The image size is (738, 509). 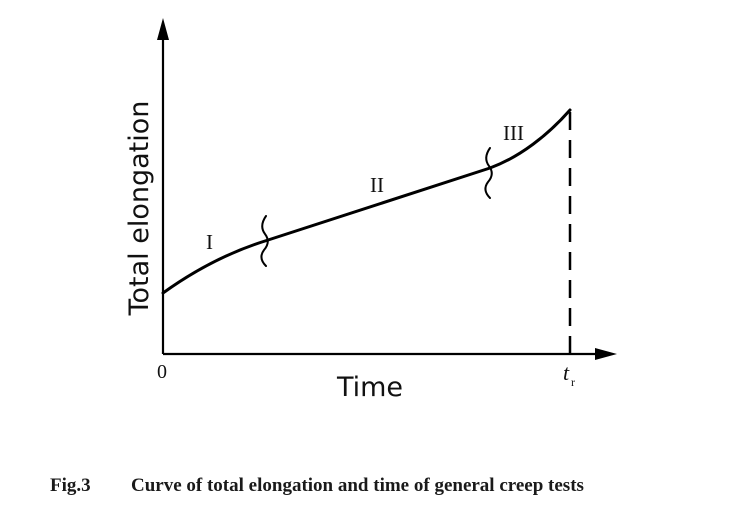 What do you see at coordinates (70, 485) in the screenshot?
I see `figure-number: Fig.3` at bounding box center [70, 485].